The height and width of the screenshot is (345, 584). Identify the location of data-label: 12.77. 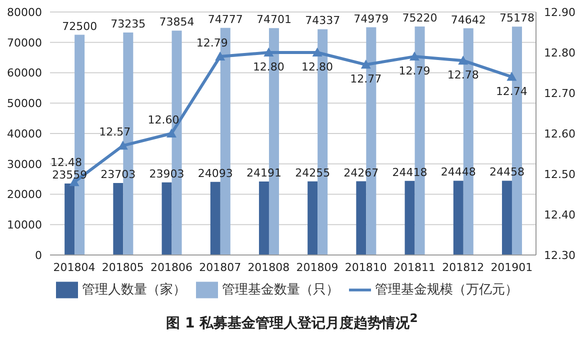
(366, 79).